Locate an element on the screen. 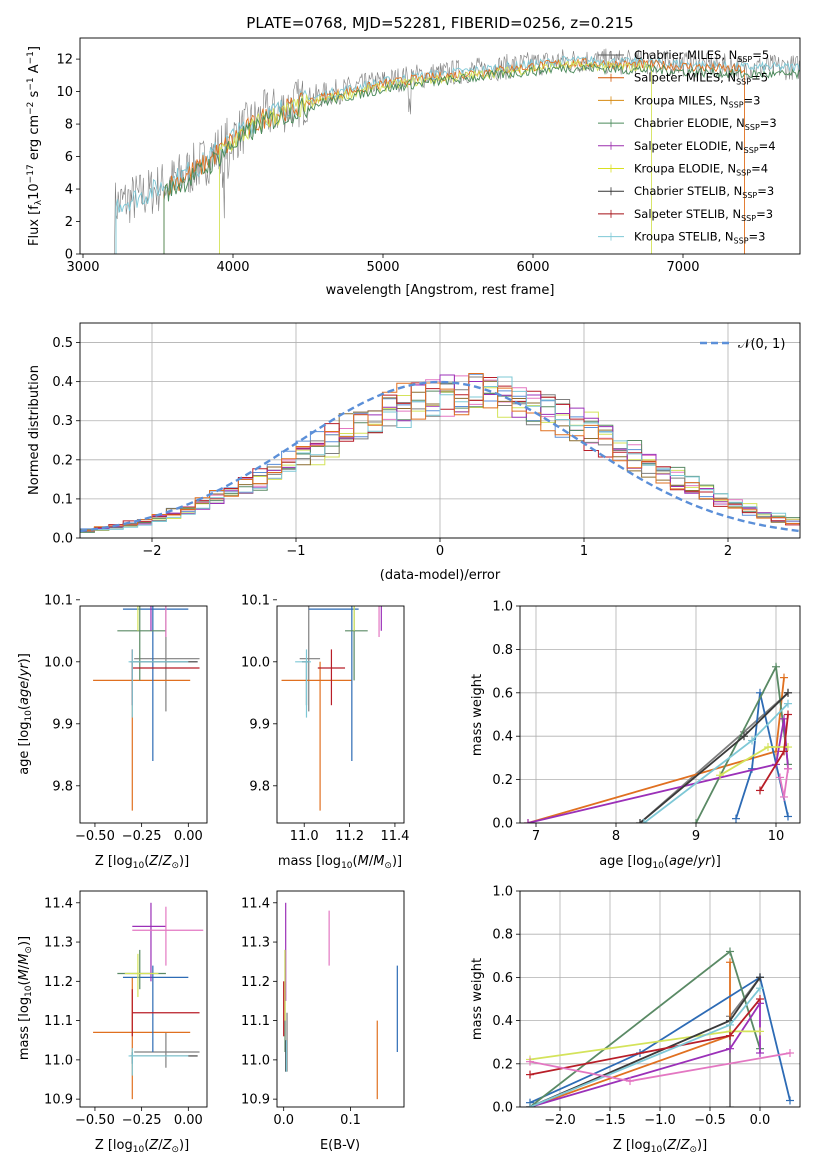 The width and height of the screenshot is (819, 1170). x-tick-label: −0.25 is located at coordinates (142, 1120).